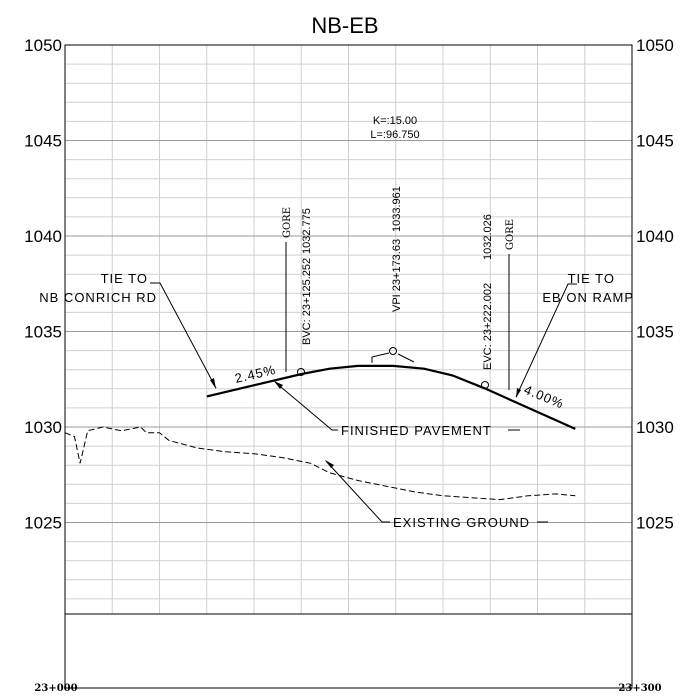  Describe the element at coordinates (307, 231) in the screenshot. I see `bvc-elevation-label: 1032.775` at that location.